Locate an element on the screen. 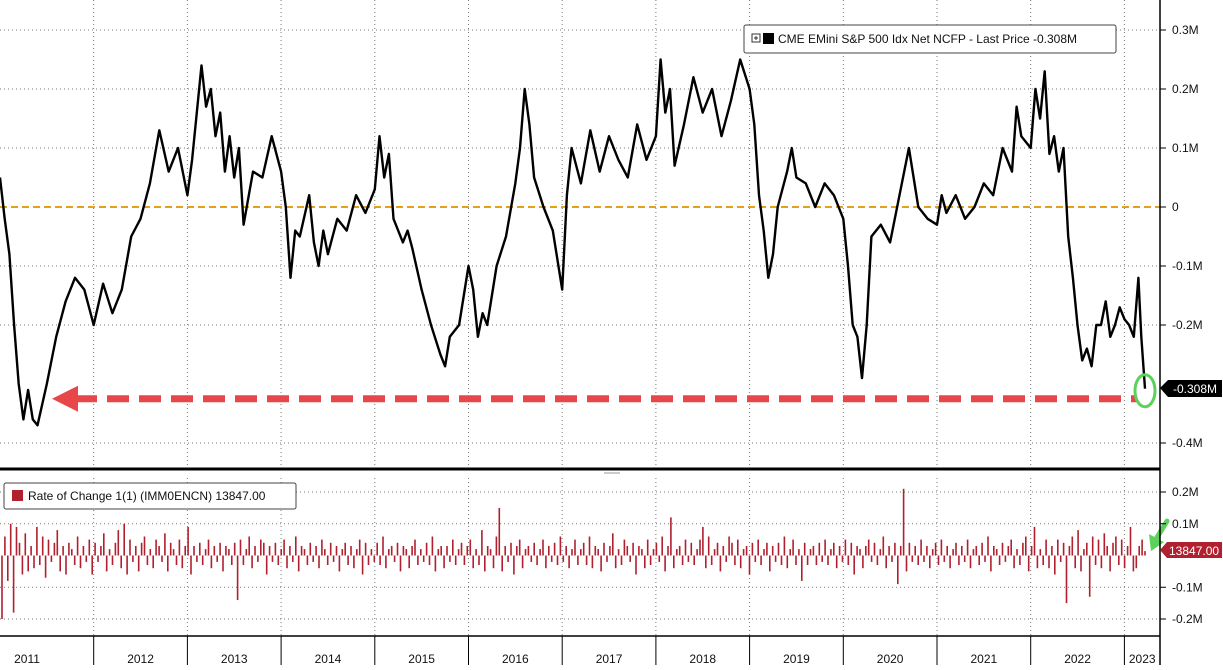  bottom-legend: Rate of Change 1(1) (IMM0ENCN) 13847.00 is located at coordinates (150, 496).